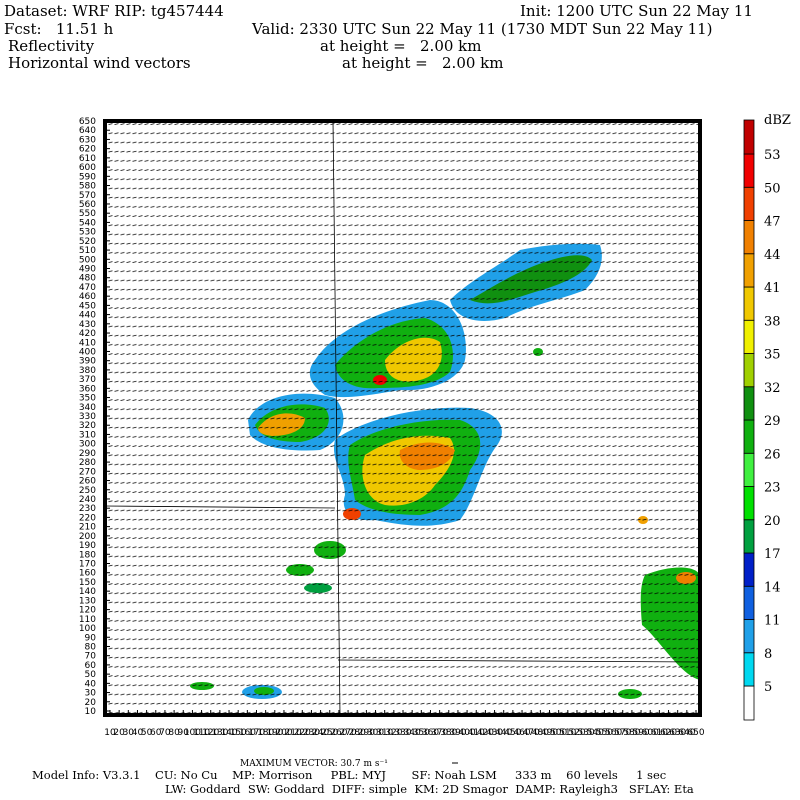 The image size is (800, 800). Describe the element at coordinates (87, 140) in the screenshot. I see `y-tick-label: 630` at that location.